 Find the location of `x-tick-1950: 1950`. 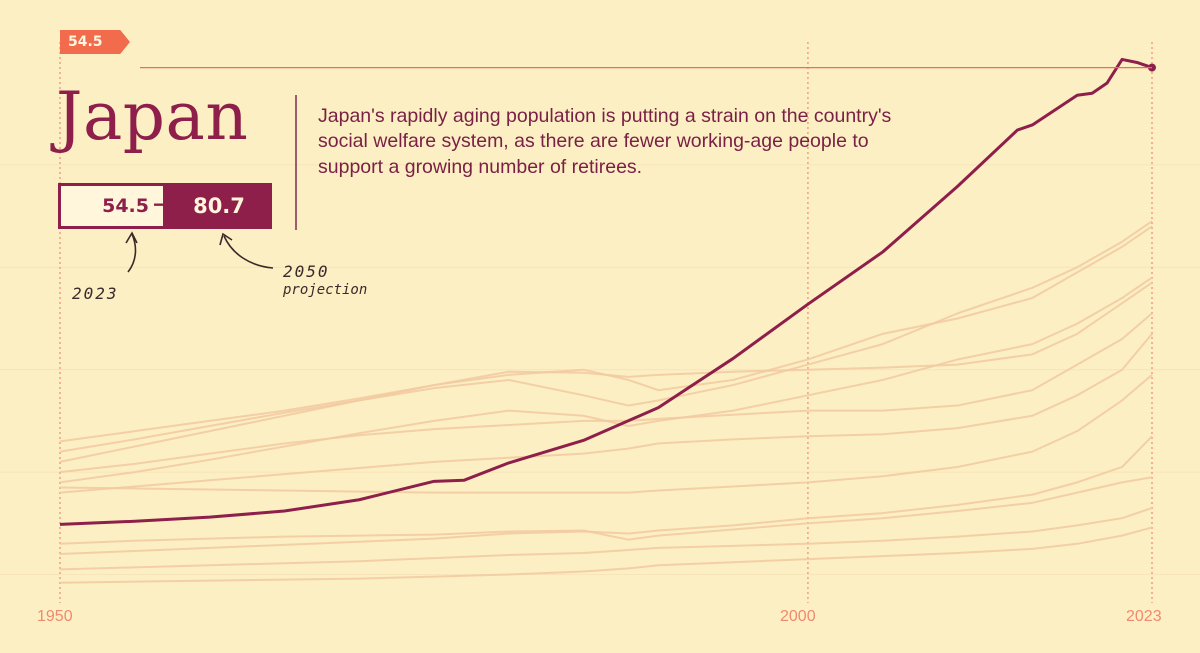

x-tick-1950: 1950 is located at coordinates (55, 616).